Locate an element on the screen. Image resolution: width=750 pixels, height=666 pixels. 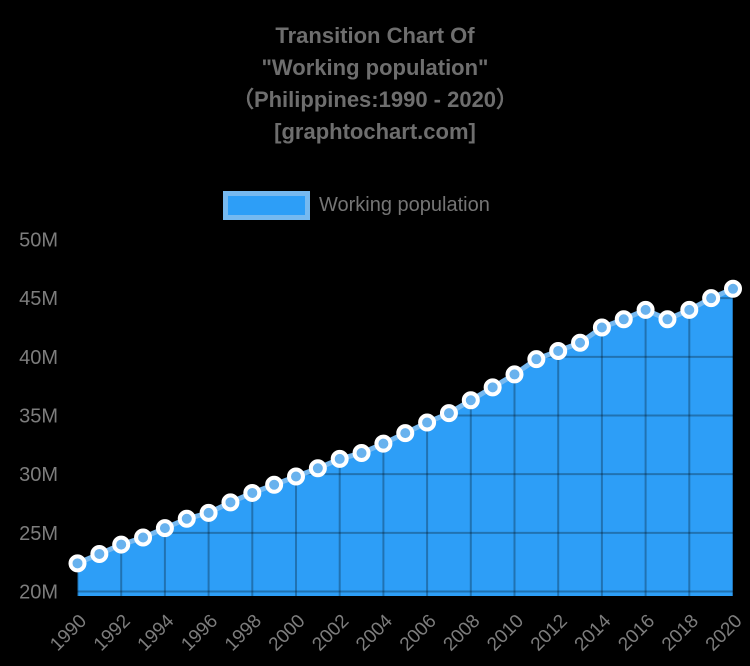
x-axis-label: 2006 is located at coordinates (418, 633).